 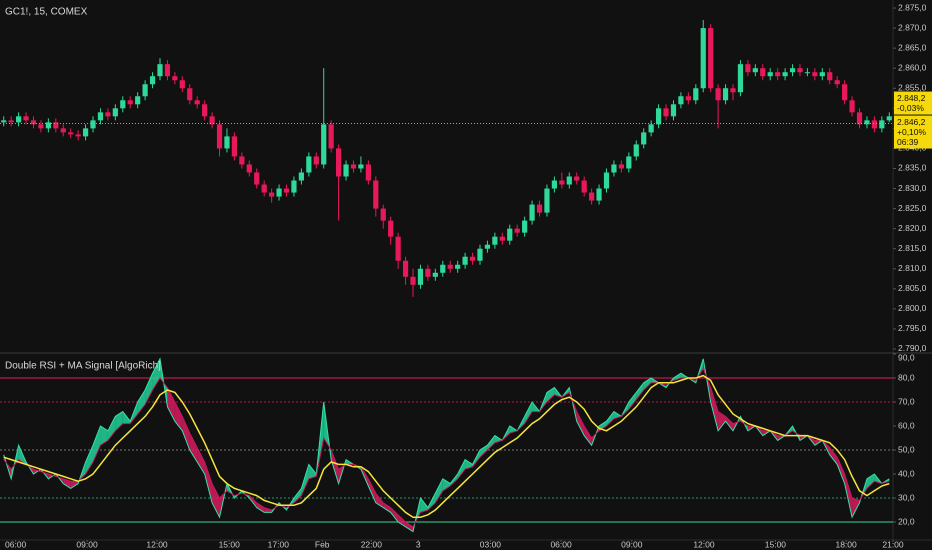 I want to click on y-tick-label: 2.825,0, so click(x=912, y=208).